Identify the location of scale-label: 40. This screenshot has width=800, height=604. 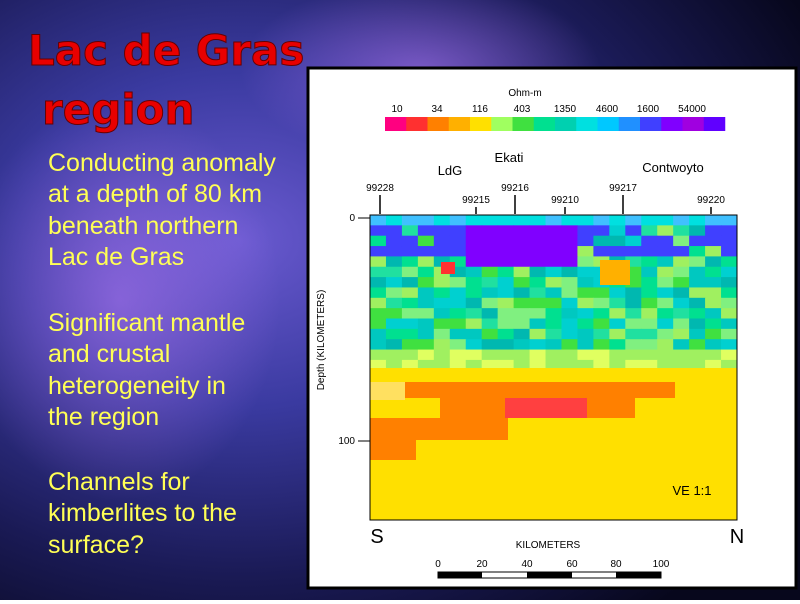
(527, 564).